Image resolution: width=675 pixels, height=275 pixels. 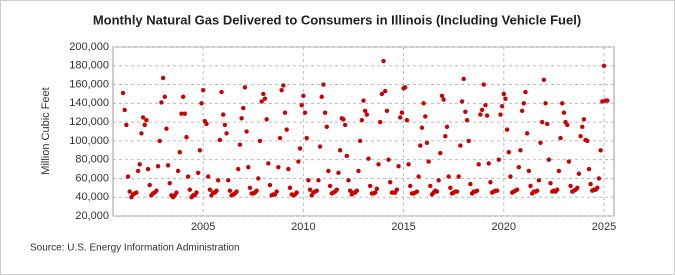 I want to click on y-tick-label: 200,000, so click(x=89, y=47).